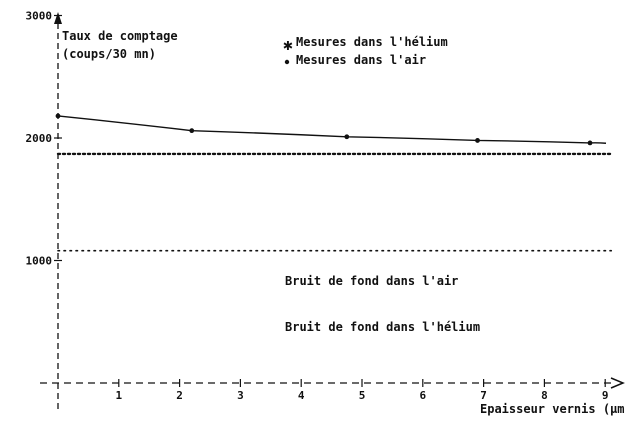  What do you see at coordinates (382, 327) in the screenshot?
I see `annotation-bruit-helium: Bruit de fond dans l'hélium` at bounding box center [382, 327].